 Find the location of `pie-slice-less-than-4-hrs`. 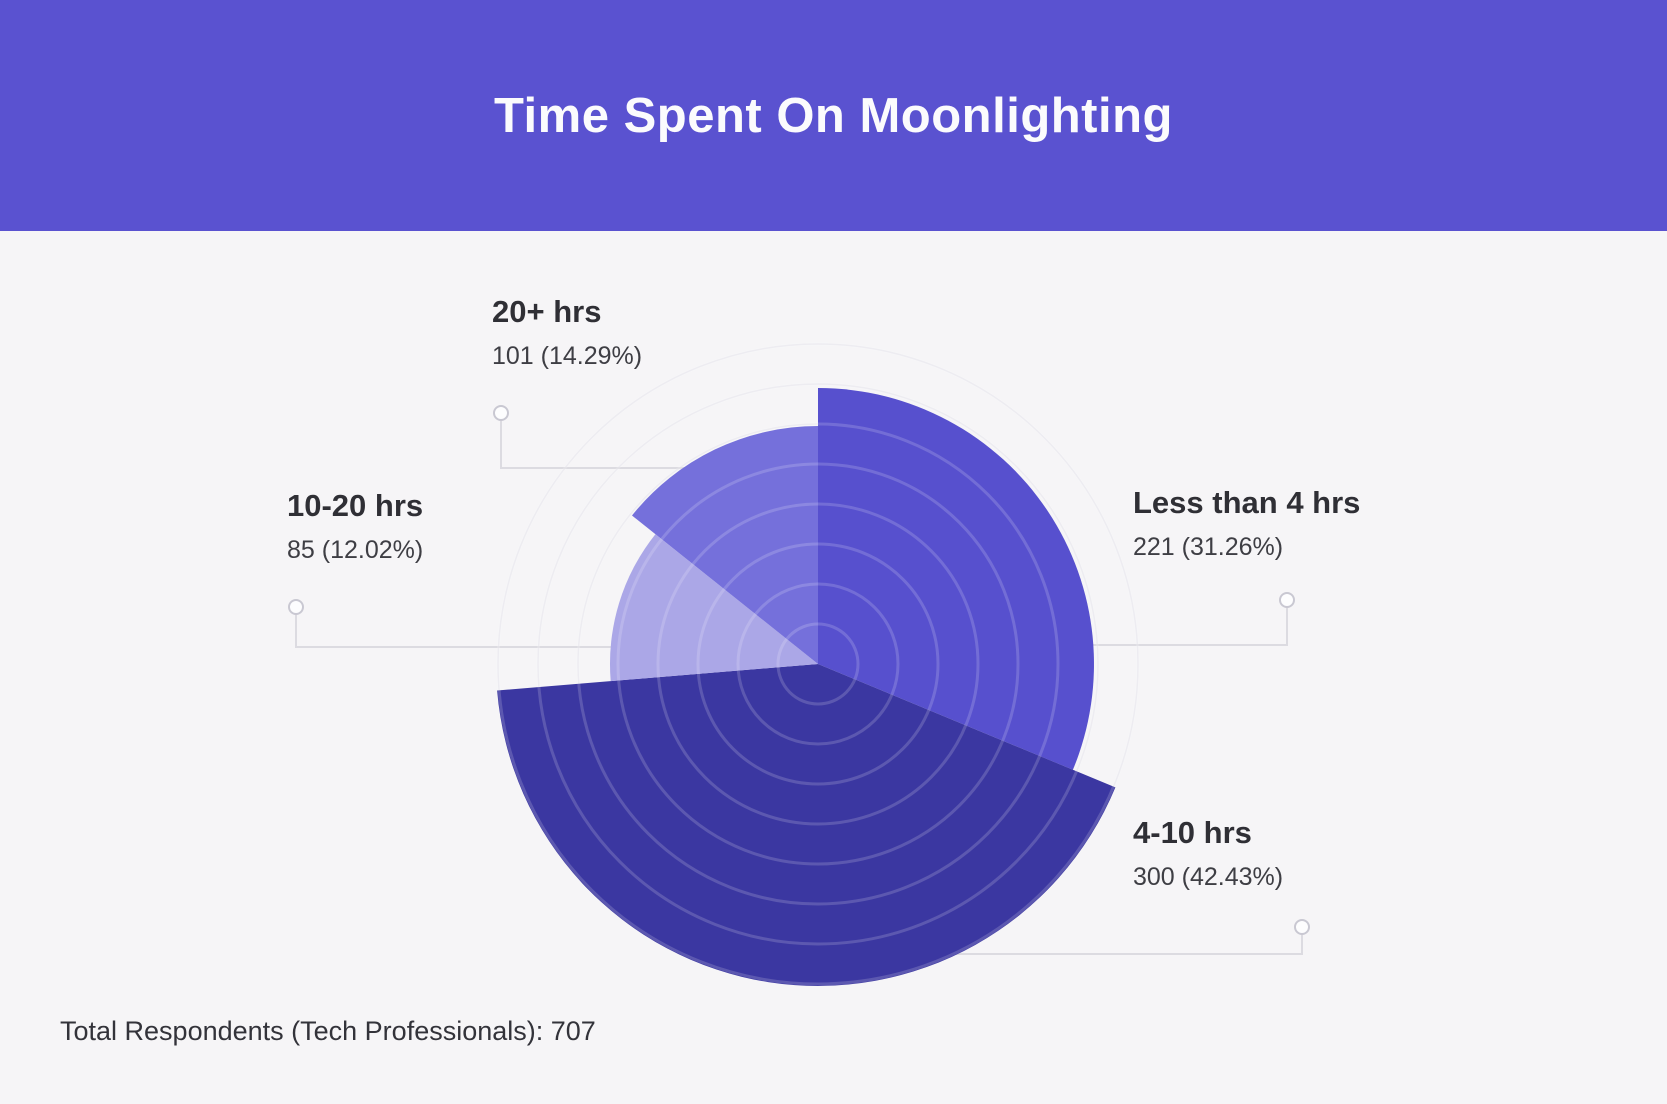

pie-slice-less-than-4-hrs is located at coordinates (956, 579).